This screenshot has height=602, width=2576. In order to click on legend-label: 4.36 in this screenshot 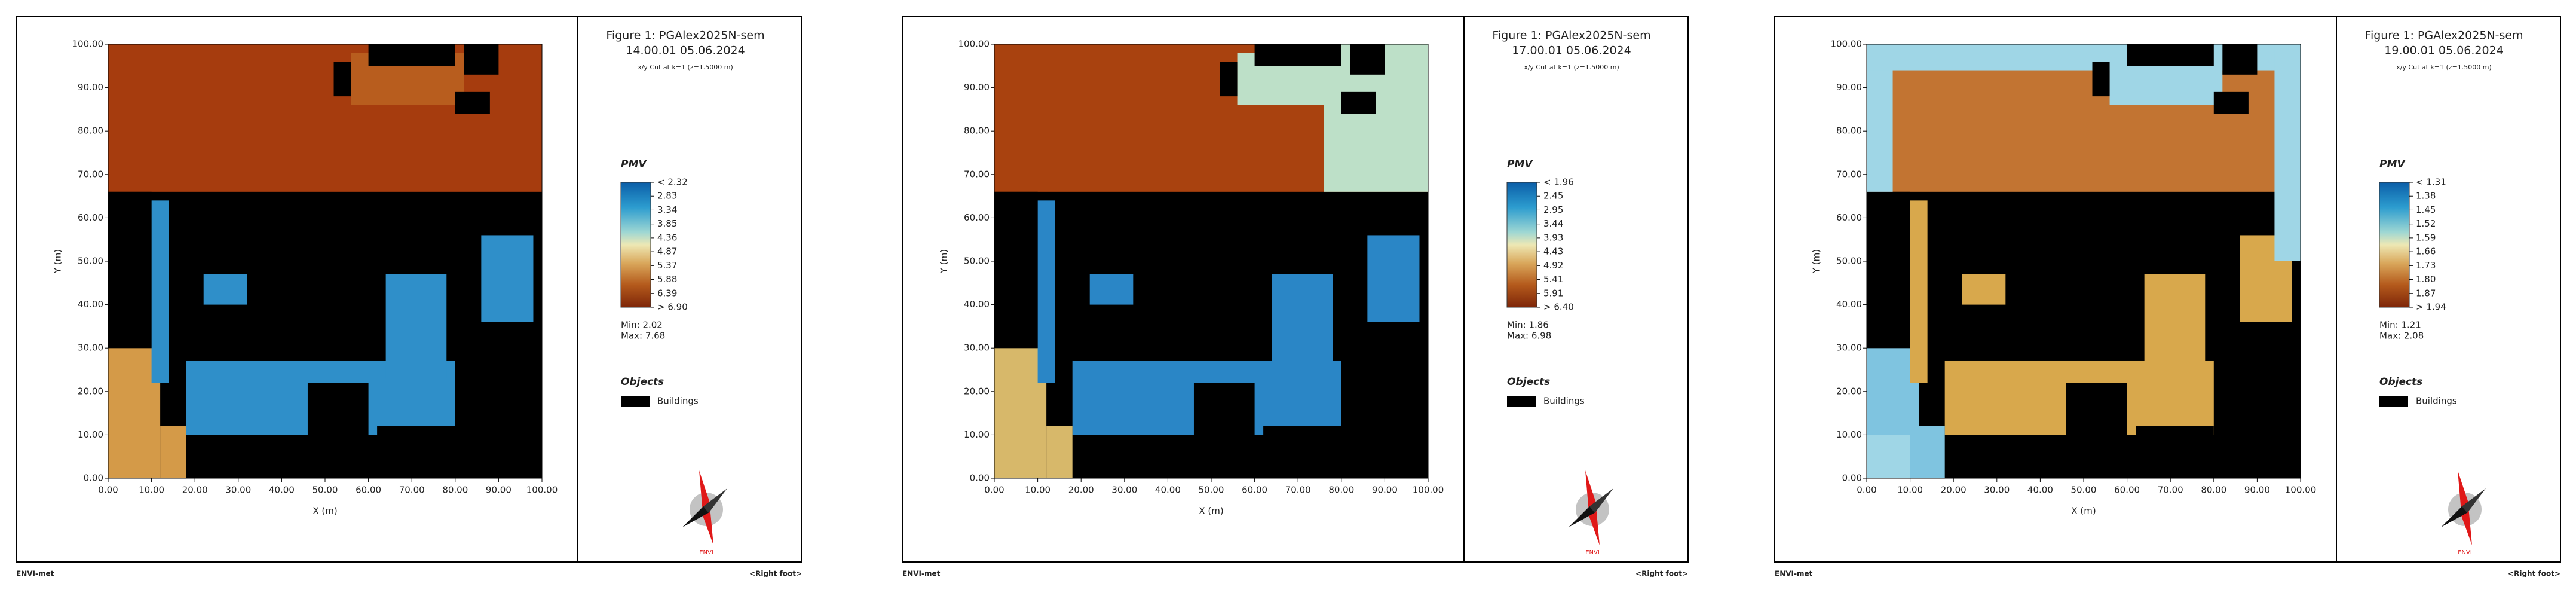, I will do `click(667, 237)`.